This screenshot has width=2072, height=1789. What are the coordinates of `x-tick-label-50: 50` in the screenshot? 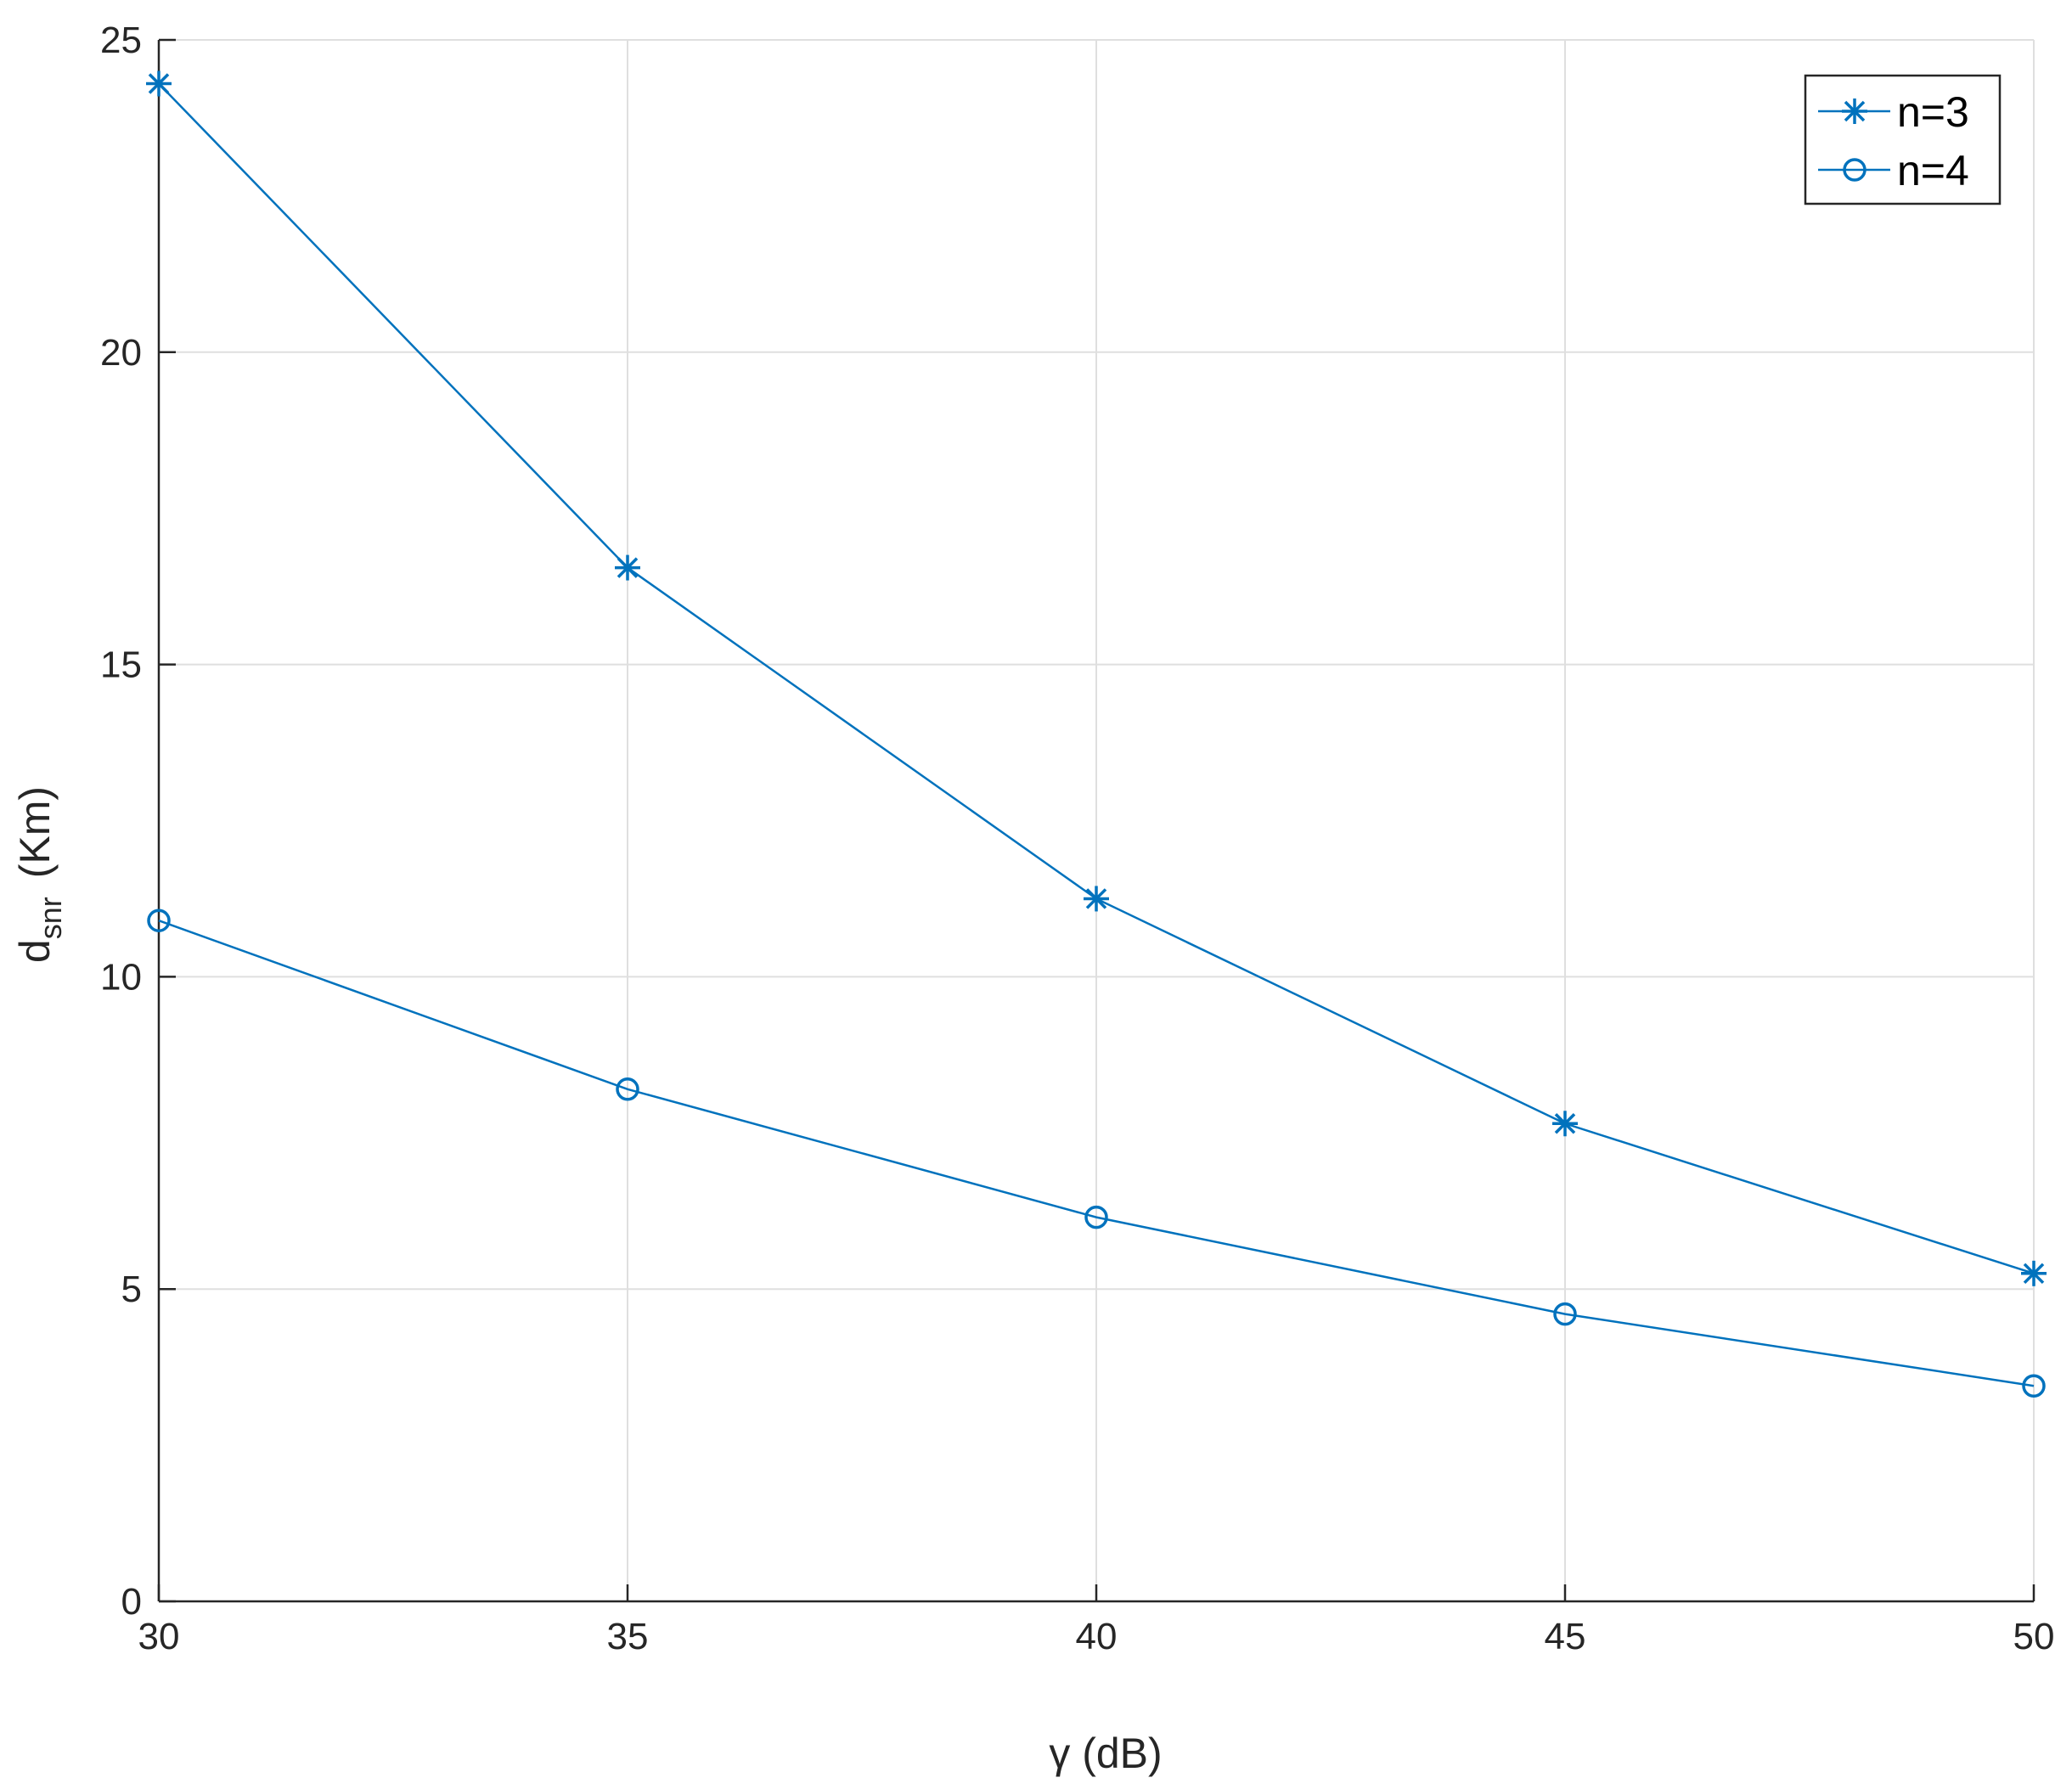 It's located at (2034, 1637).